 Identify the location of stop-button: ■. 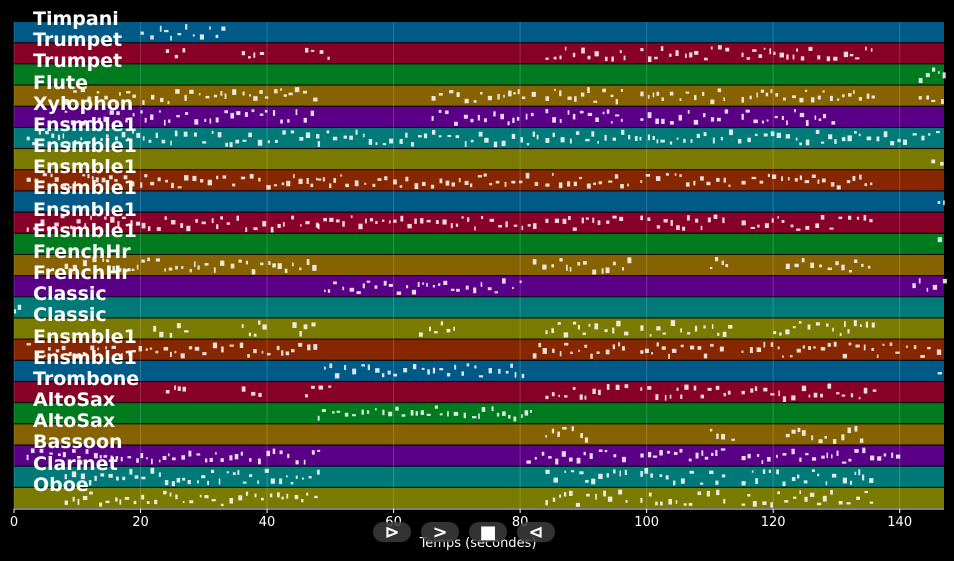
(488, 532).